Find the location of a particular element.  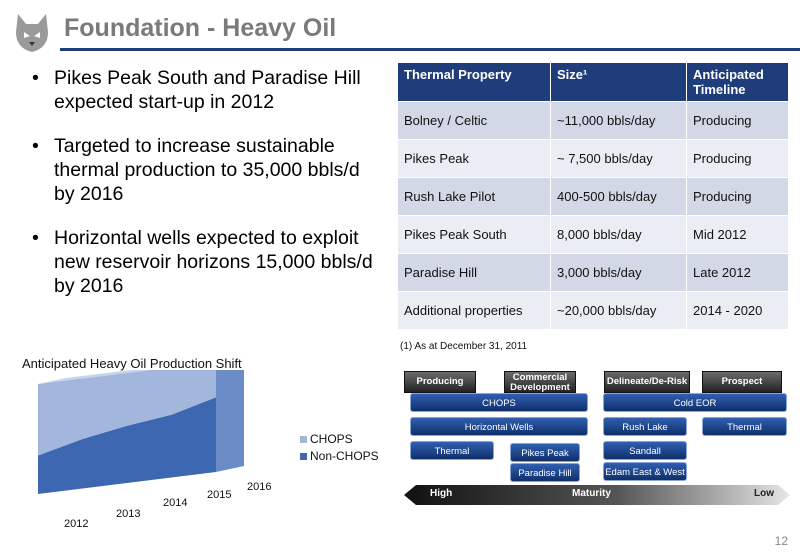

table-cell: Rush Lake Pilot is located at coordinates (474, 196).